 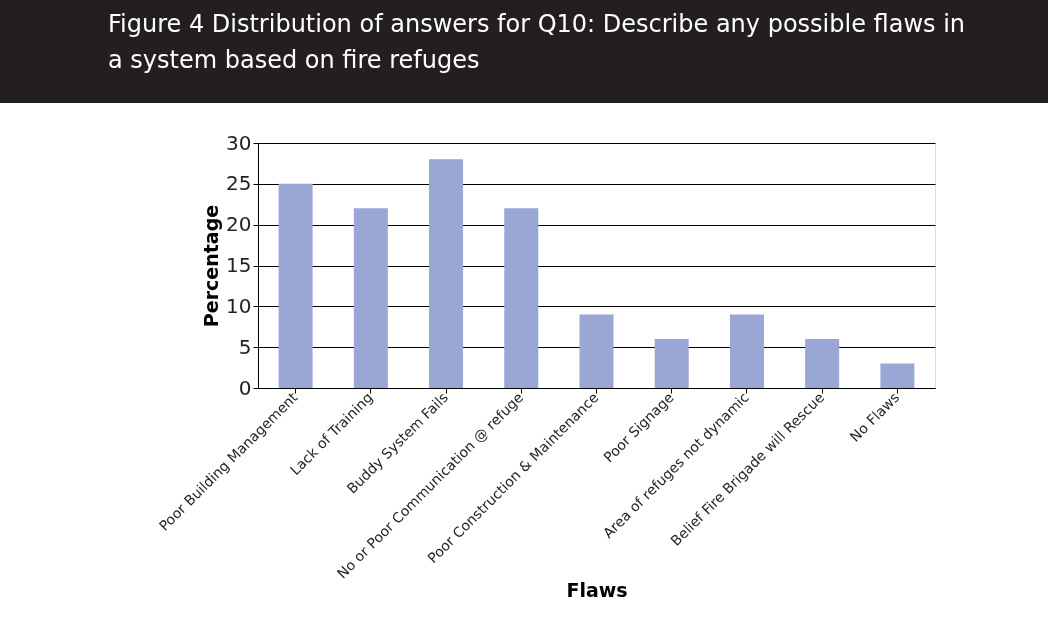 What do you see at coordinates (597, 589) in the screenshot?
I see `x-axis-title: Flaws` at bounding box center [597, 589].